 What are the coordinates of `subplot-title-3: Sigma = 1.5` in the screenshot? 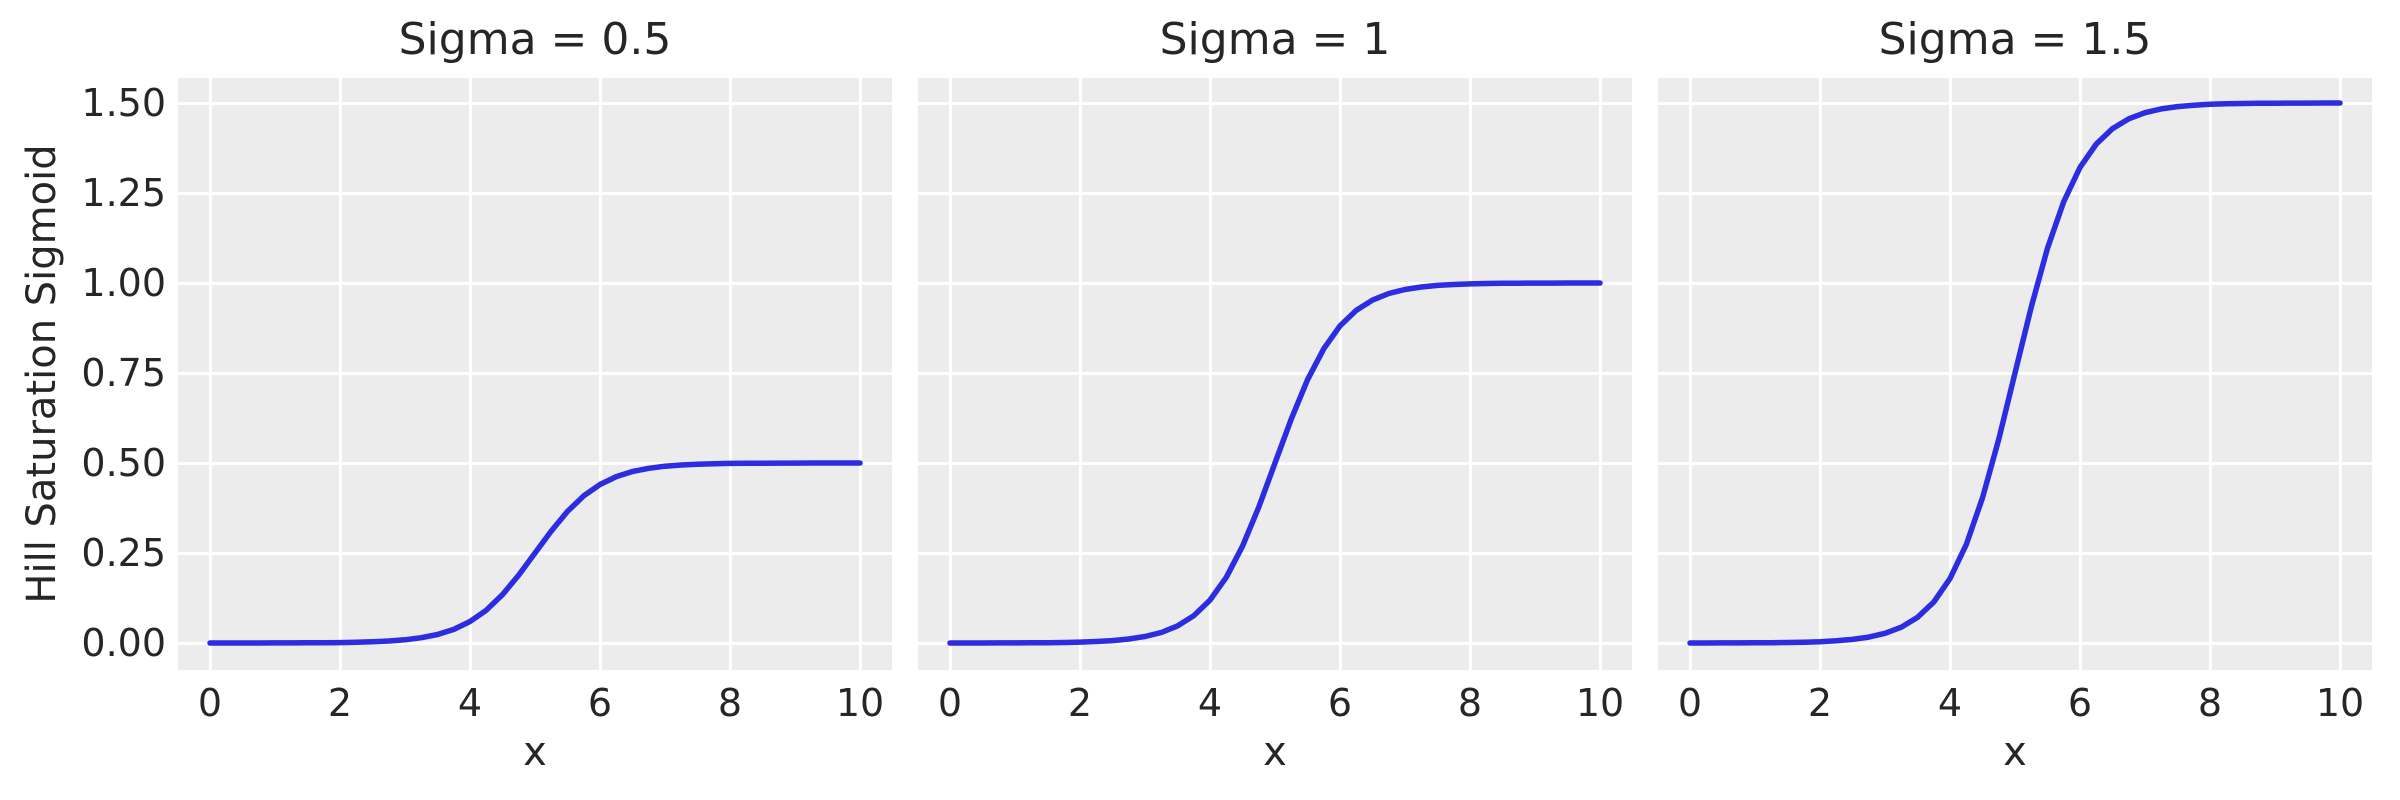 It's located at (2015, 39).